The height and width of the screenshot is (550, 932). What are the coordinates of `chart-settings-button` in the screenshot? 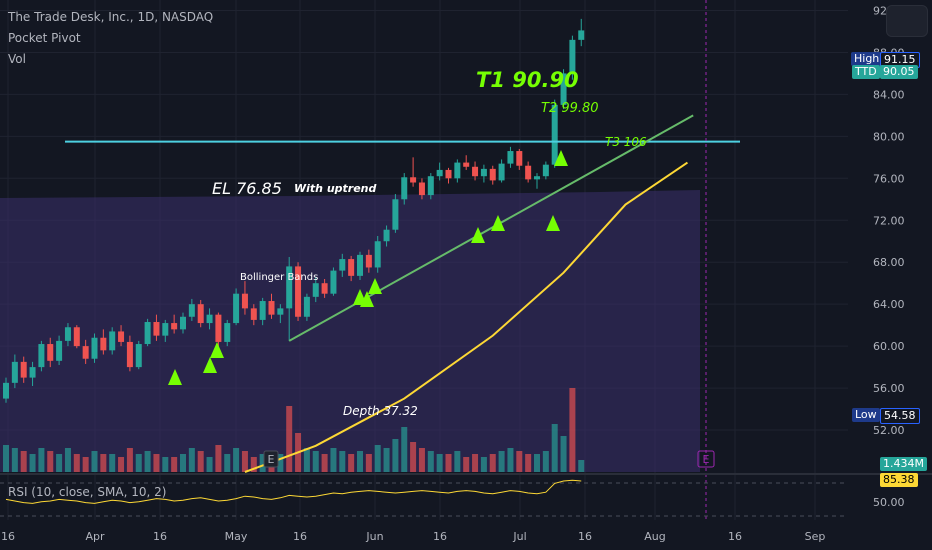 It's located at (907, 21).